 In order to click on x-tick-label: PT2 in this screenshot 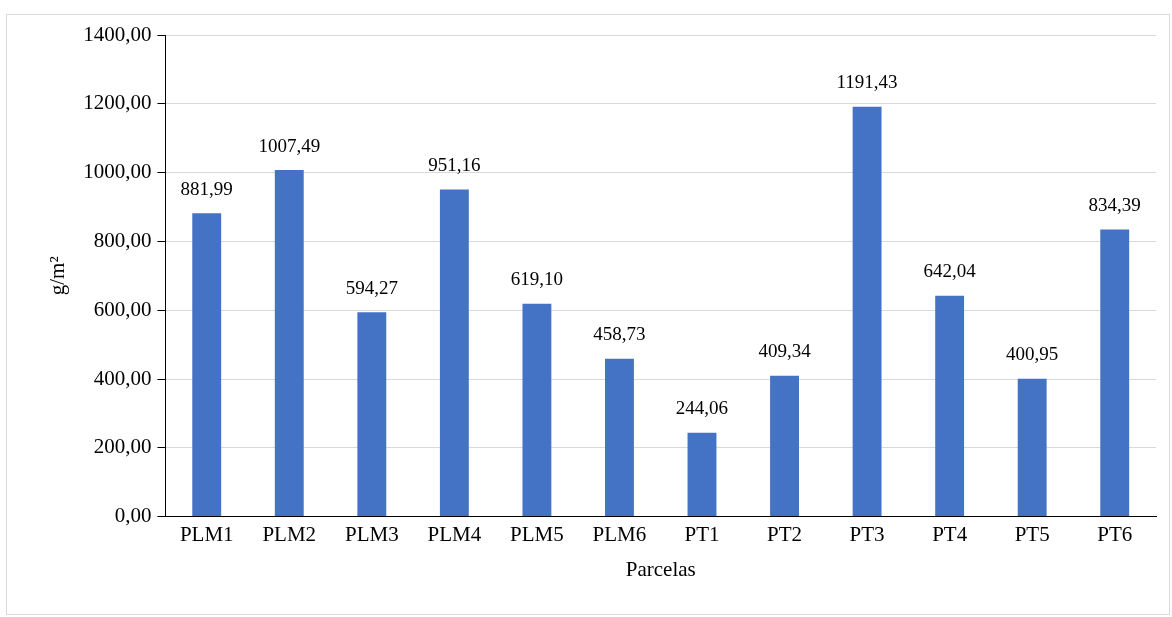, I will do `click(785, 533)`.